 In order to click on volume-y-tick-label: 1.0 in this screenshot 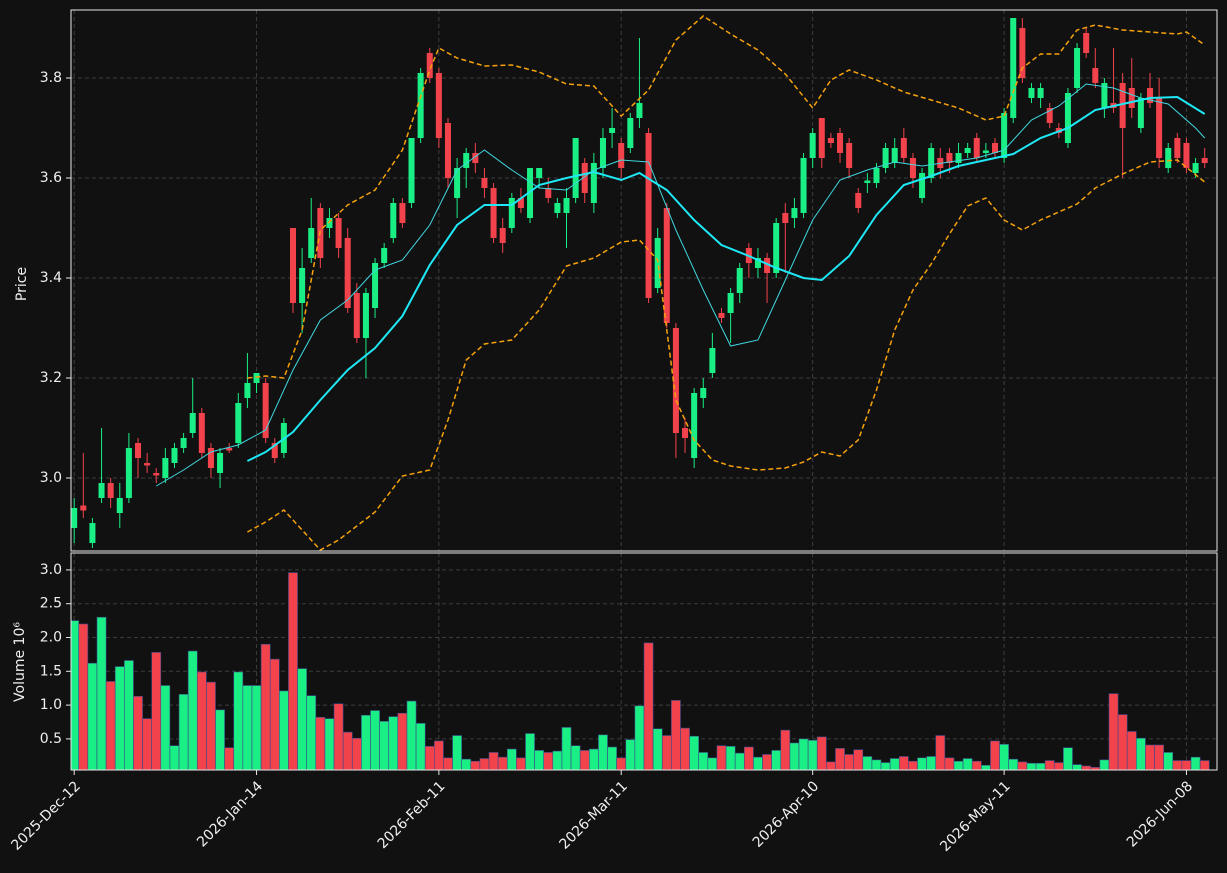, I will do `click(51, 705)`.